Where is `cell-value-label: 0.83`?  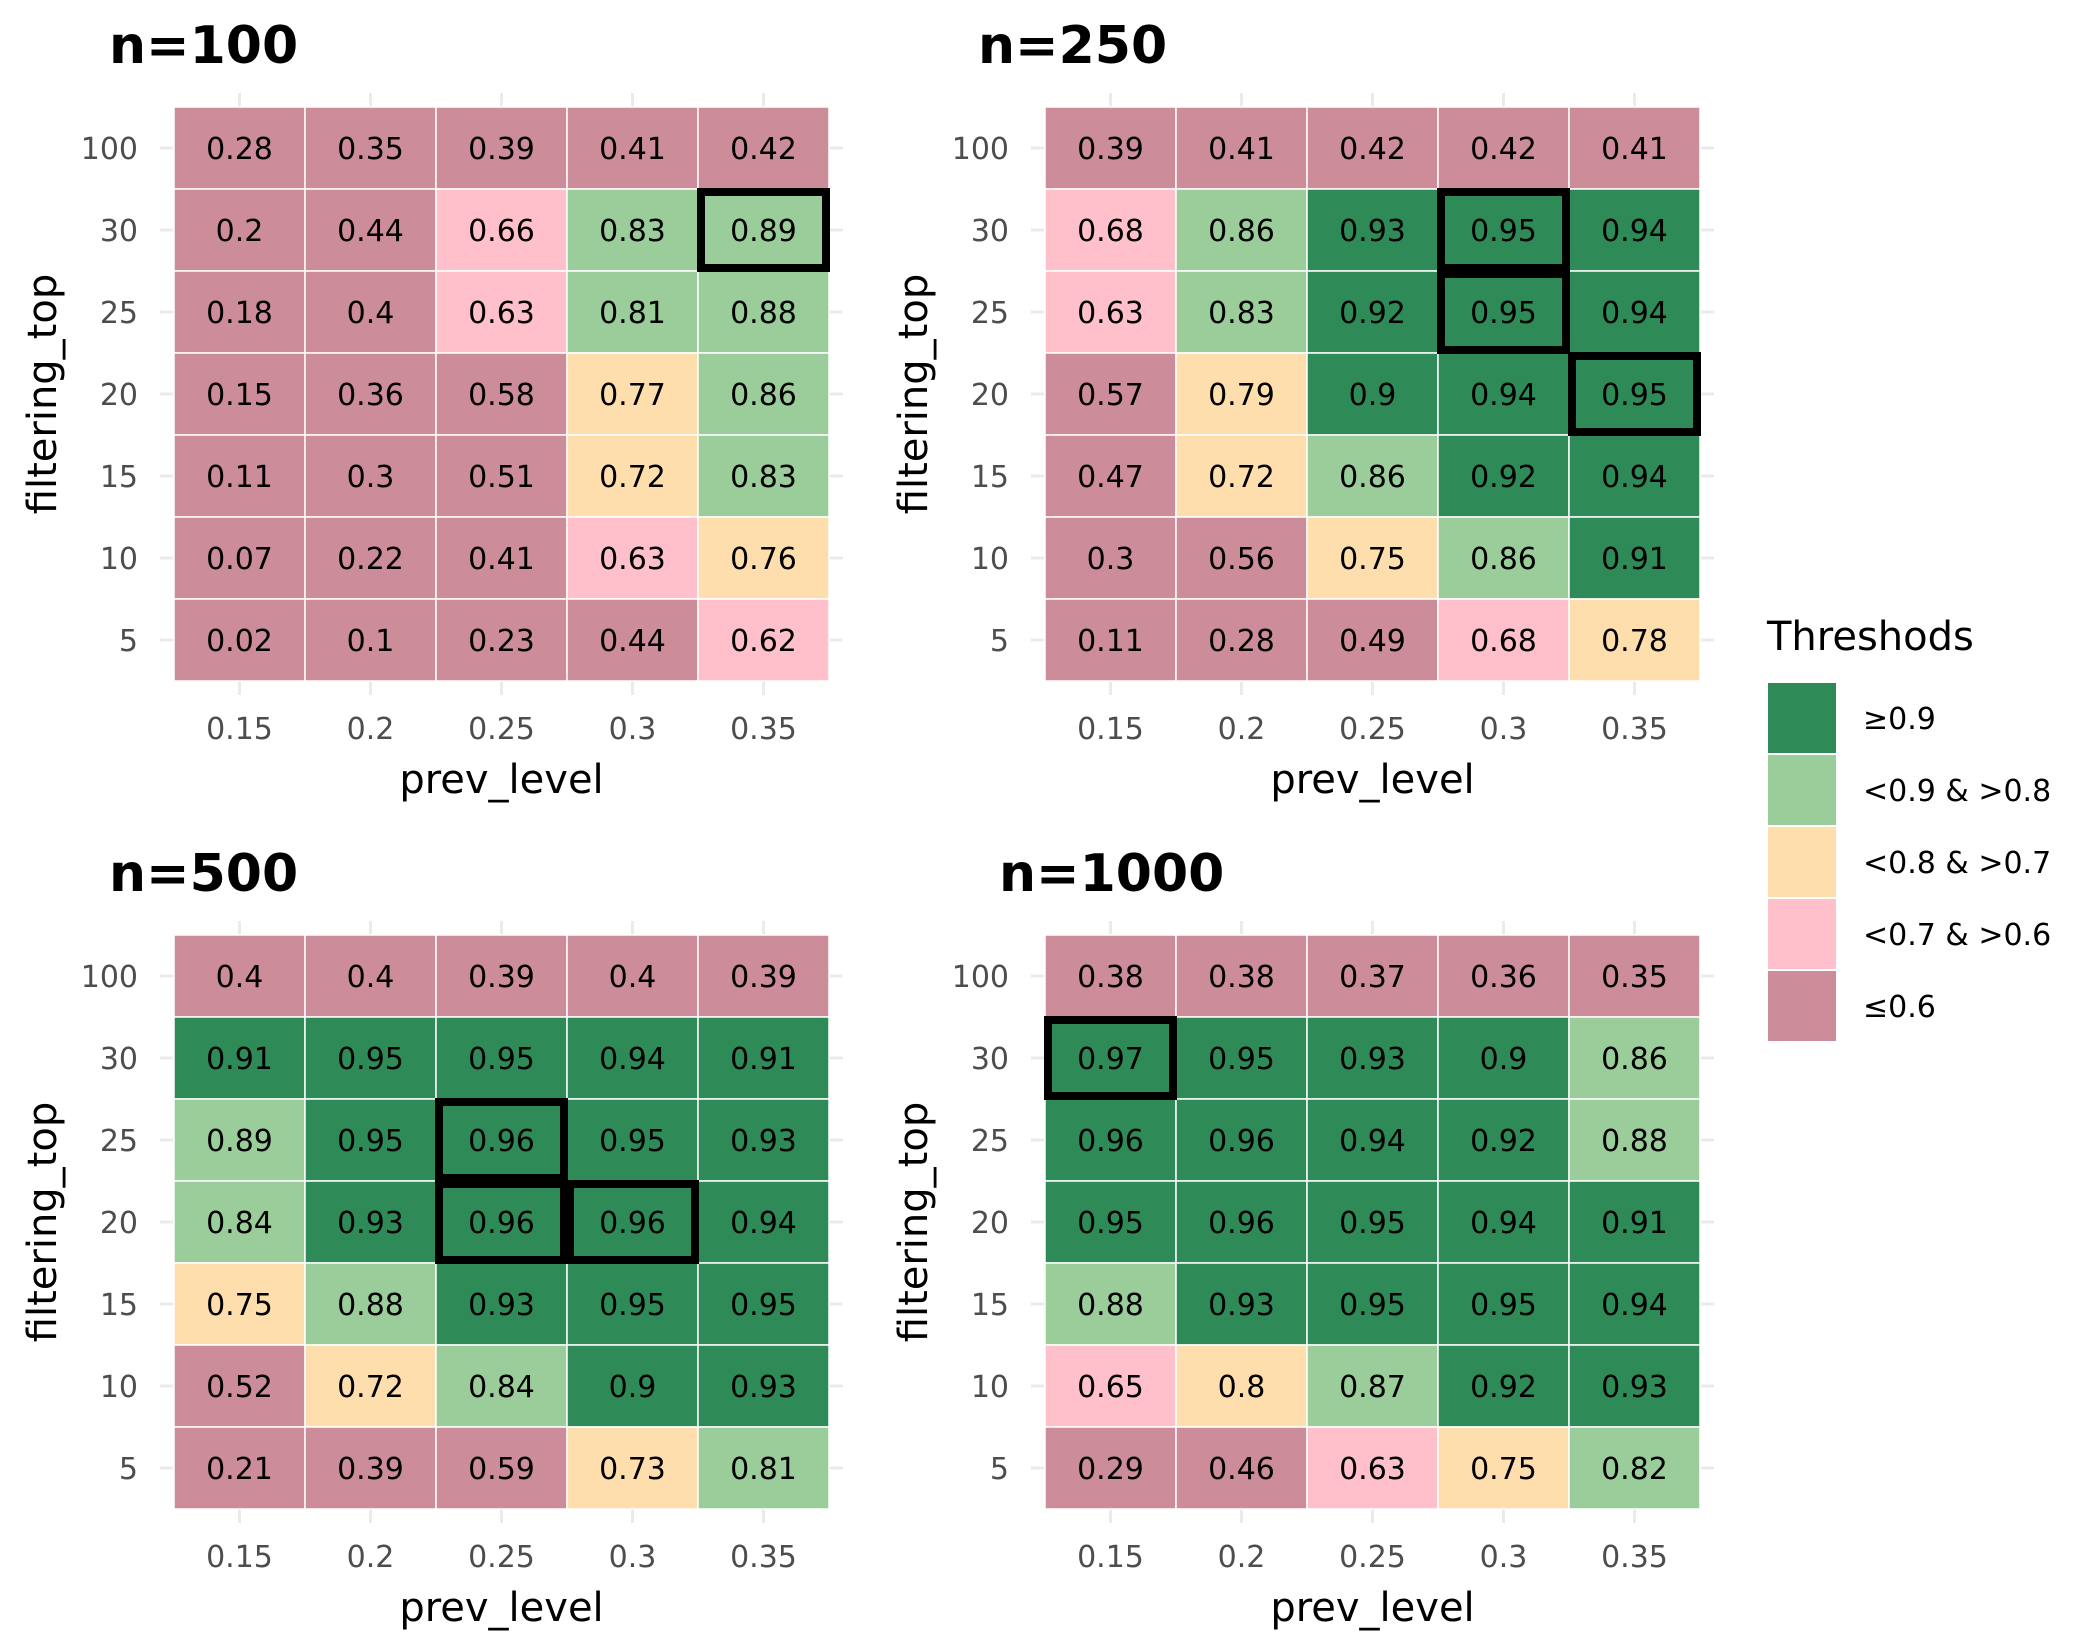 cell-value-label: 0.83 is located at coordinates (1241, 313).